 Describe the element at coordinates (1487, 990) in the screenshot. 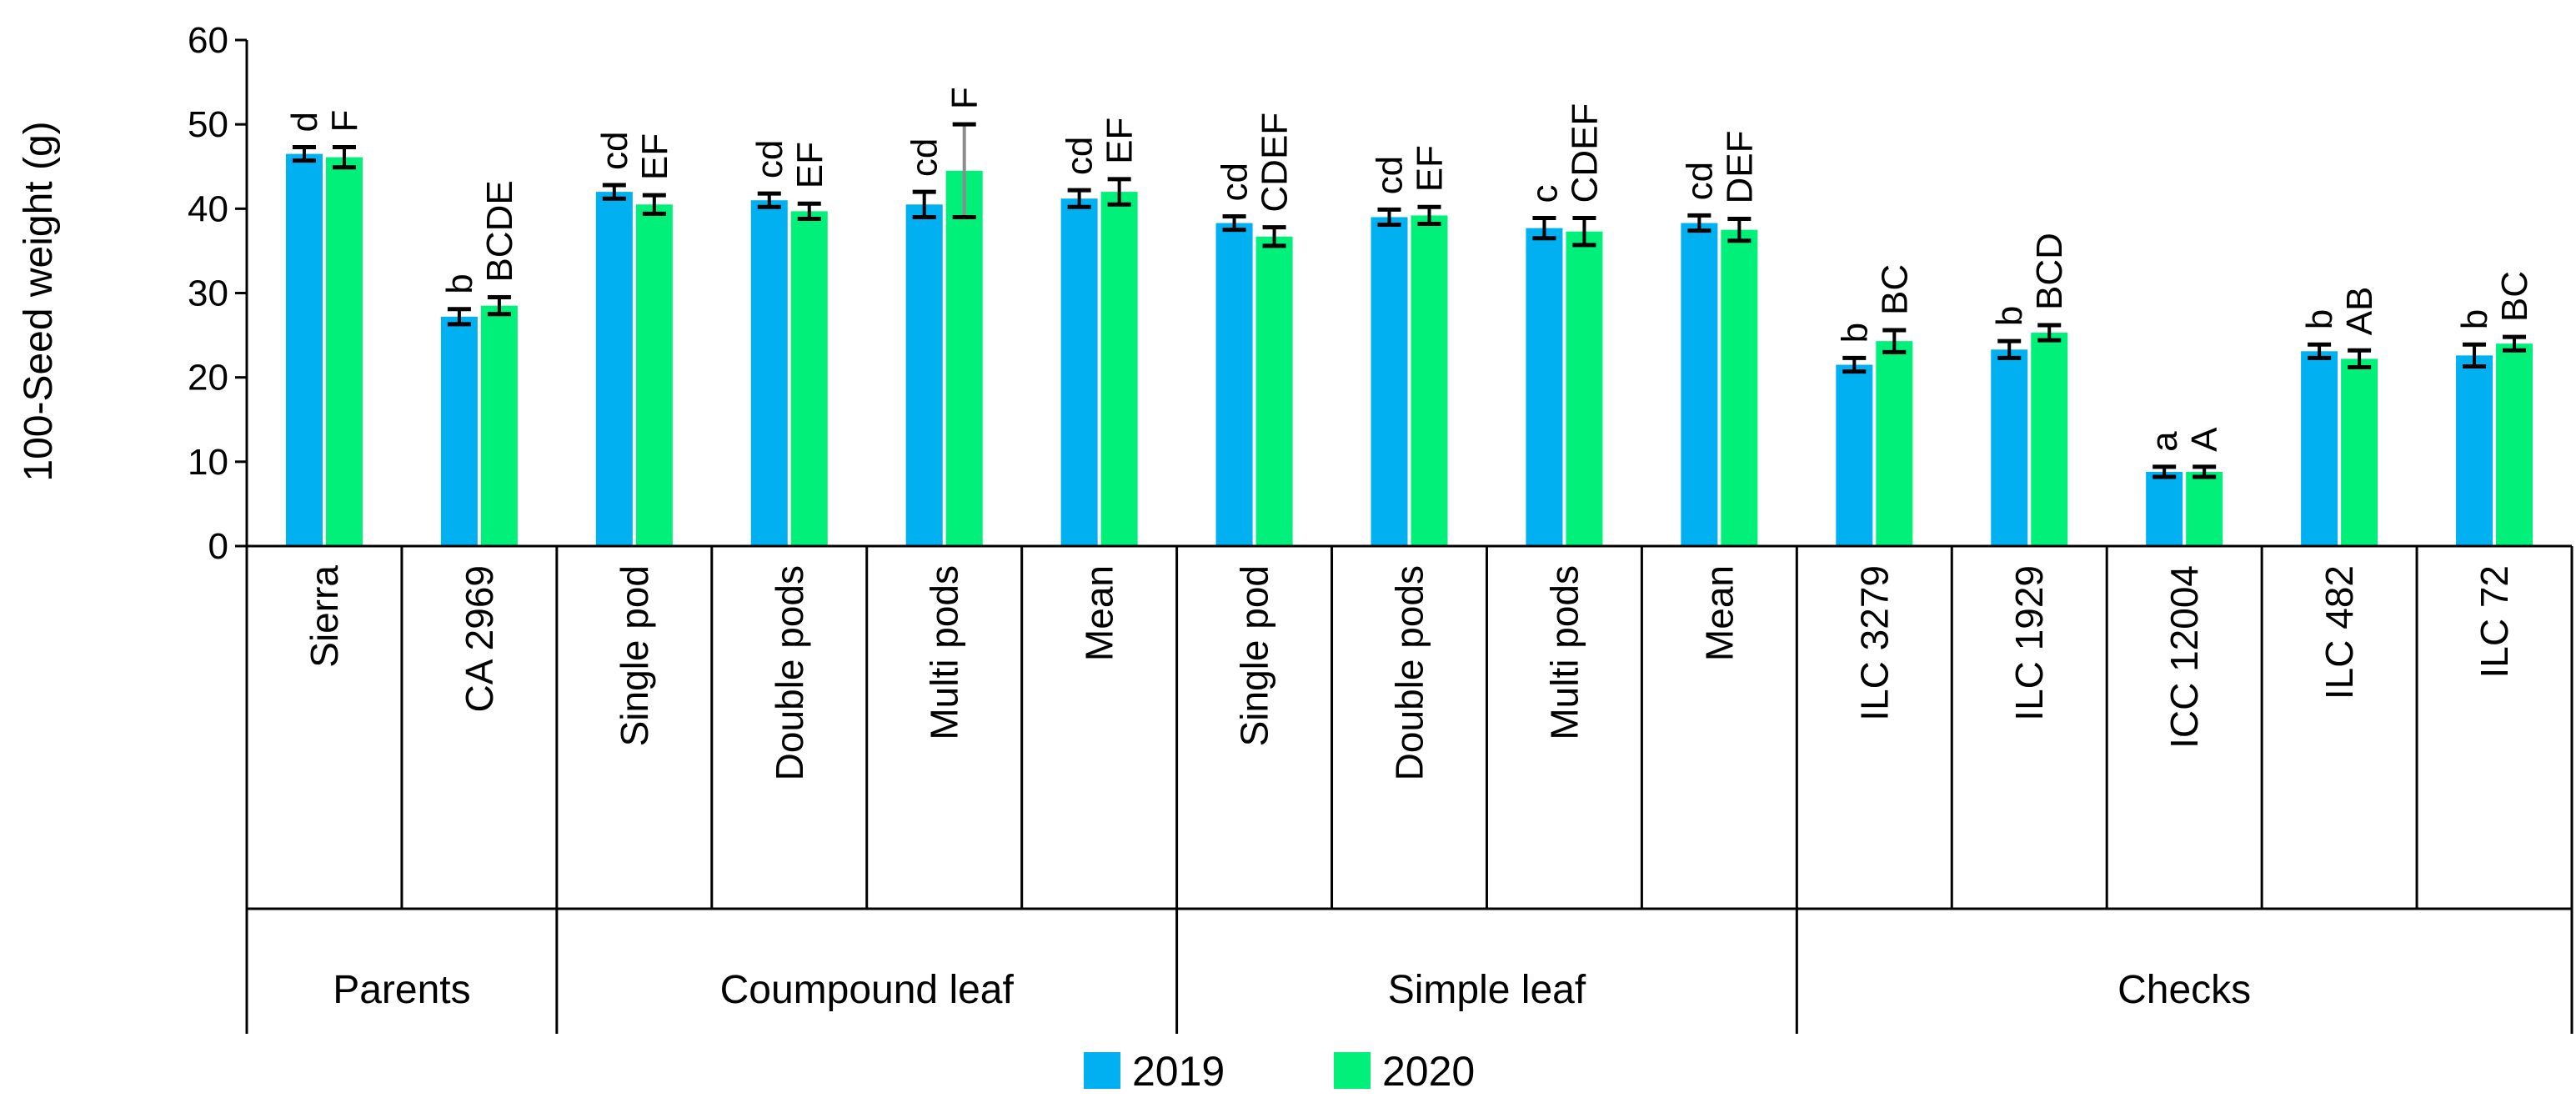

I see `group-label: Simple leaf` at that location.